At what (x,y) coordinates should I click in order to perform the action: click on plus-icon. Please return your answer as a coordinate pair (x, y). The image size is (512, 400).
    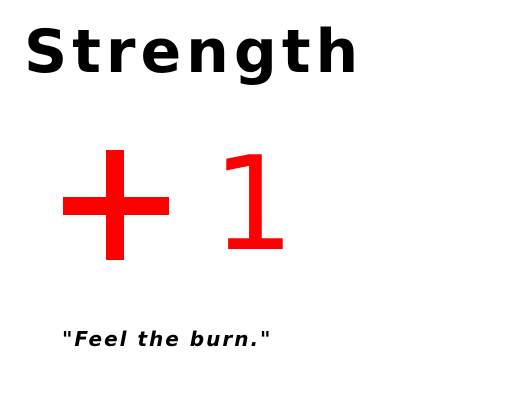
    Looking at the image, I should click on (115, 205).